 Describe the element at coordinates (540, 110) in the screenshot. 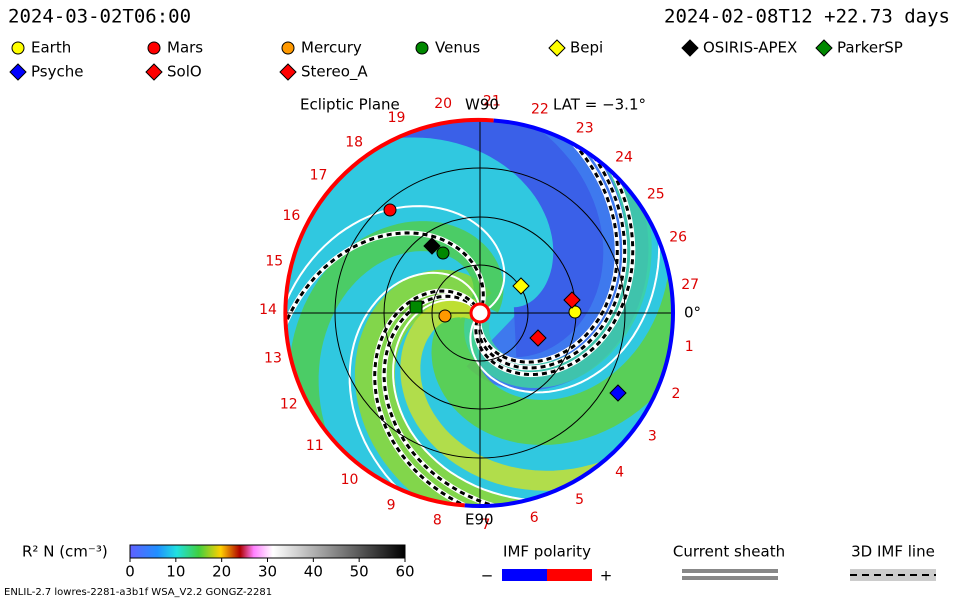

I see `ring-number: 22` at that location.